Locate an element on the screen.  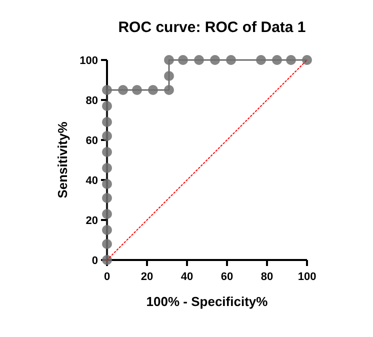
y-tick-label: 20 is located at coordinates (92, 220).